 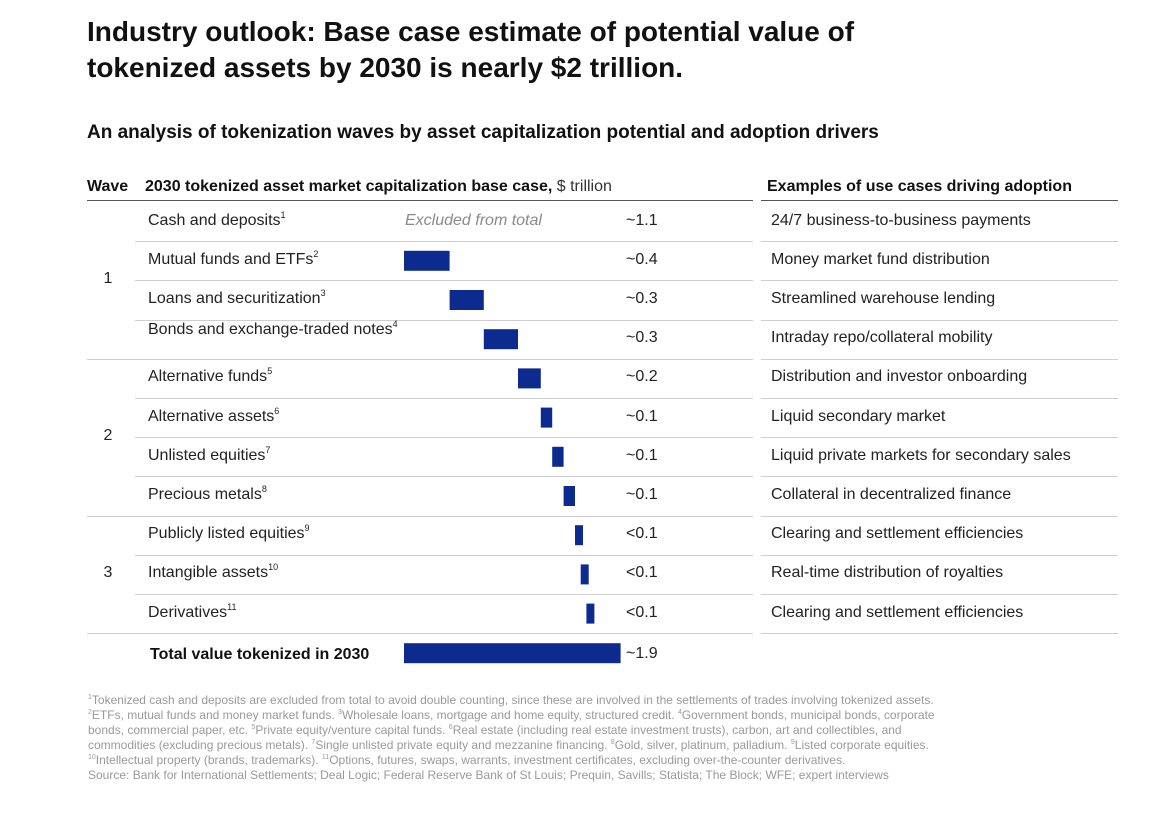 I want to click on use-case-example: Liquid secondary market, so click(x=858, y=416).